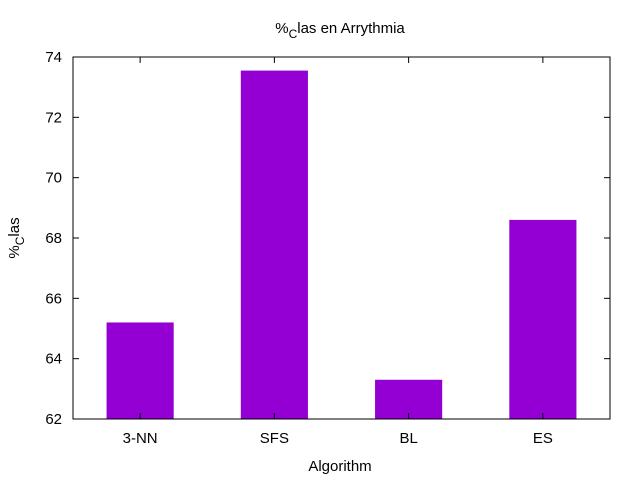 The height and width of the screenshot is (485, 640). I want to click on y-tick-label: 74, so click(53, 57).